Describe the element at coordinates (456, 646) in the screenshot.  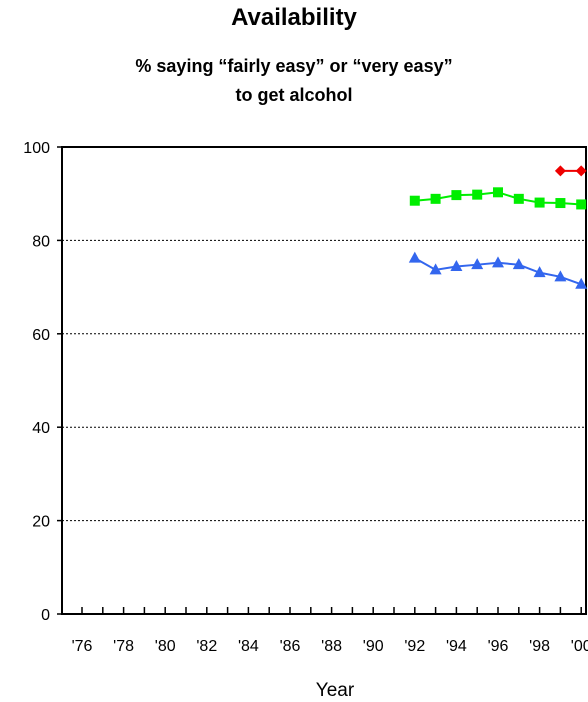
I see `x-tick-label: '94` at that location.